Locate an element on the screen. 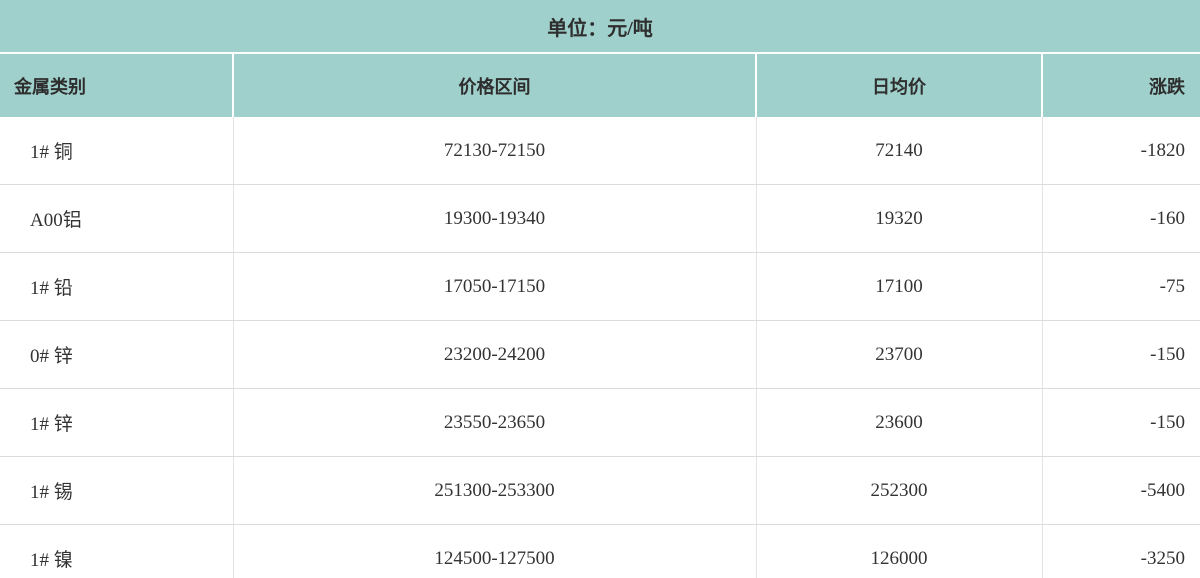  unit-banner: 单位：元/吨 is located at coordinates (600, 27).